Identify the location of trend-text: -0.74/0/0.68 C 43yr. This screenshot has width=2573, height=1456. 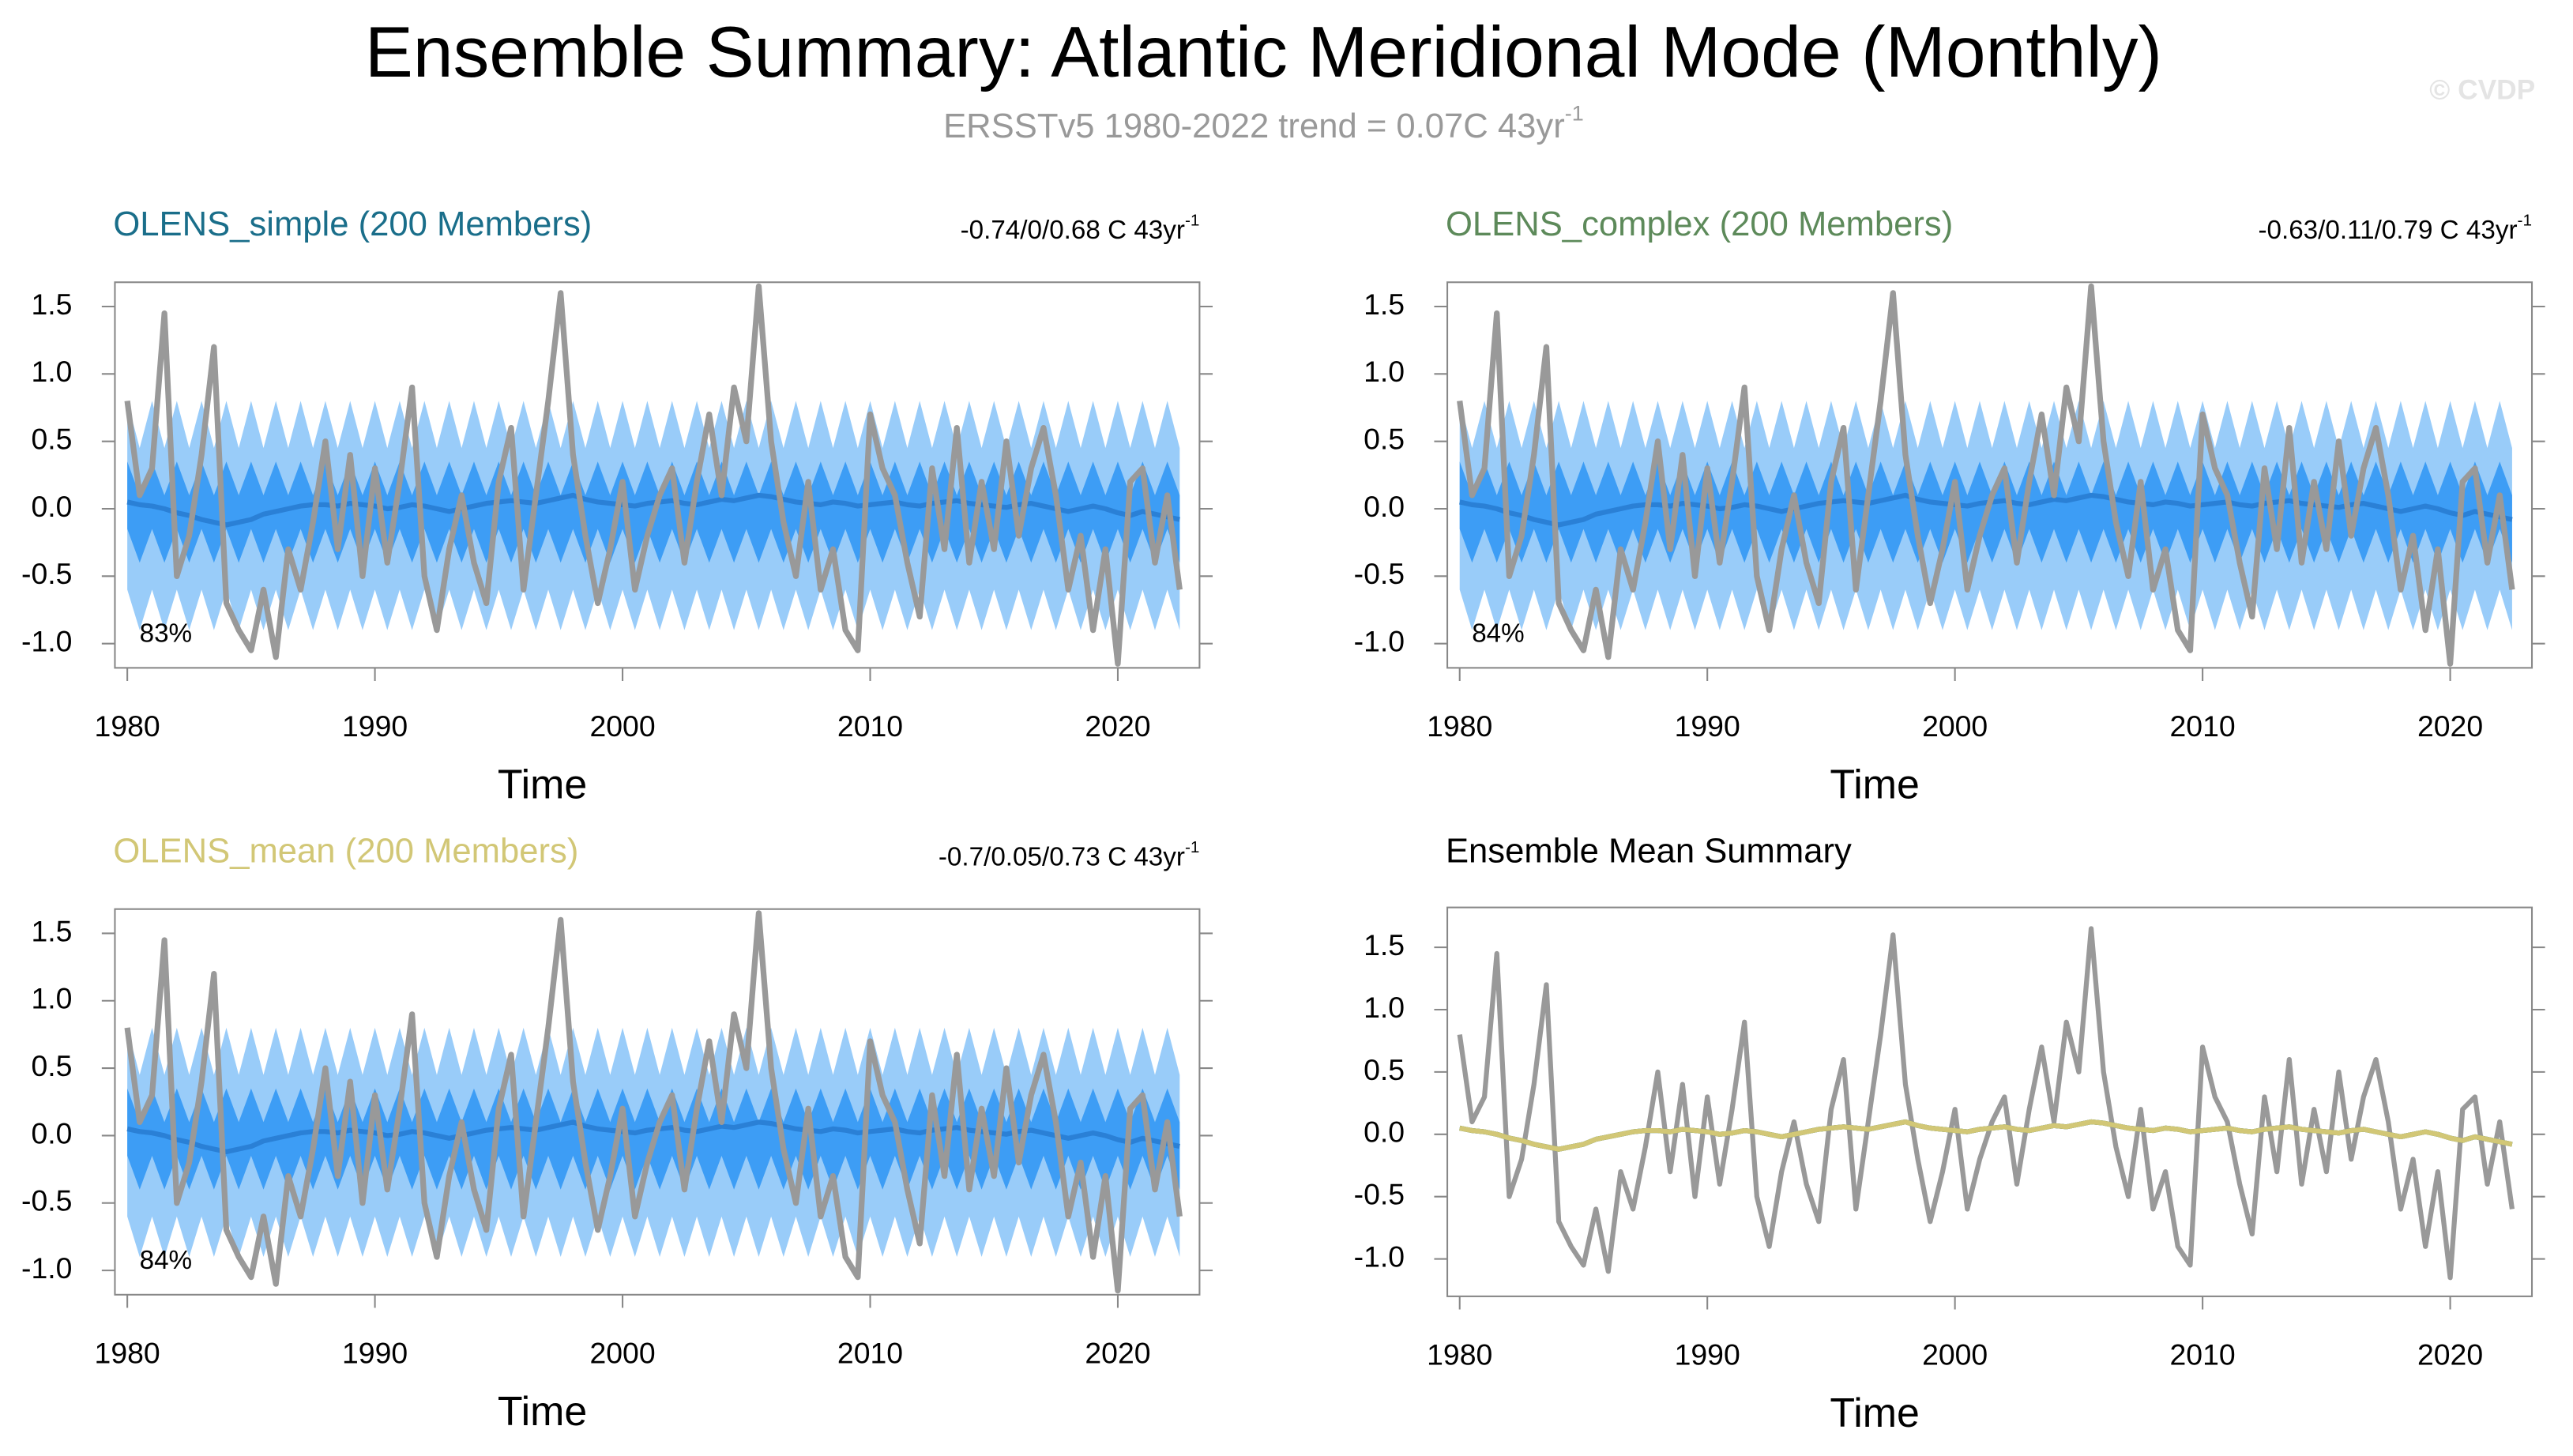
(1073, 230).